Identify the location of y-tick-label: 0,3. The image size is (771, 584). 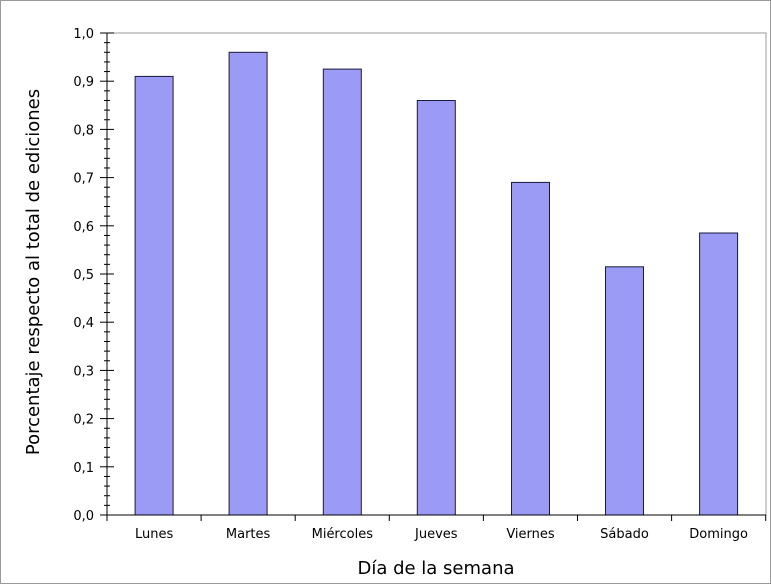
(83, 371).